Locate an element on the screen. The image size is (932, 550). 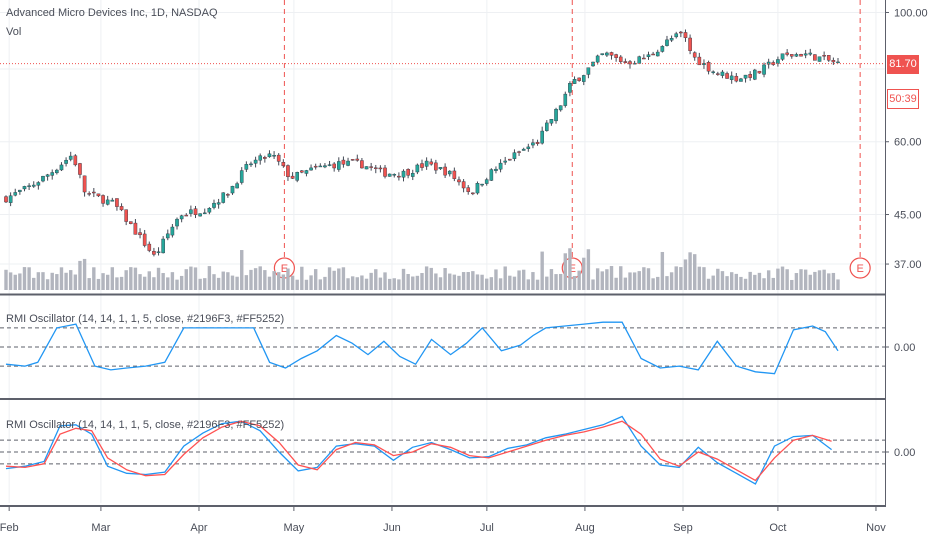
x-tick-label-nov: Nov is located at coordinates (876, 528).